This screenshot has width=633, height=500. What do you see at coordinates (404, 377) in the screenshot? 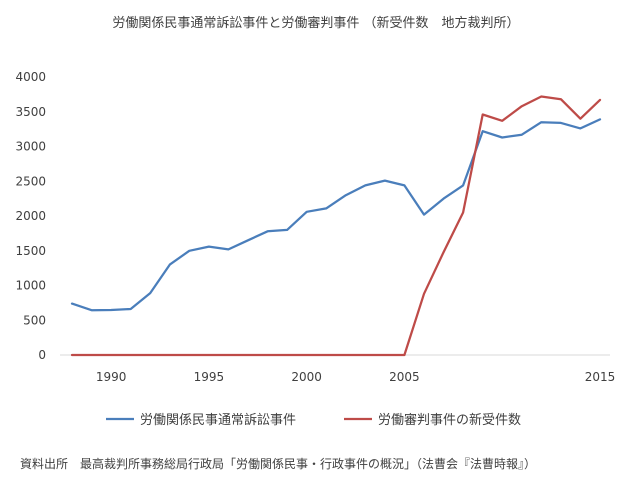
I see `x-tick-label: 2005` at bounding box center [404, 377].